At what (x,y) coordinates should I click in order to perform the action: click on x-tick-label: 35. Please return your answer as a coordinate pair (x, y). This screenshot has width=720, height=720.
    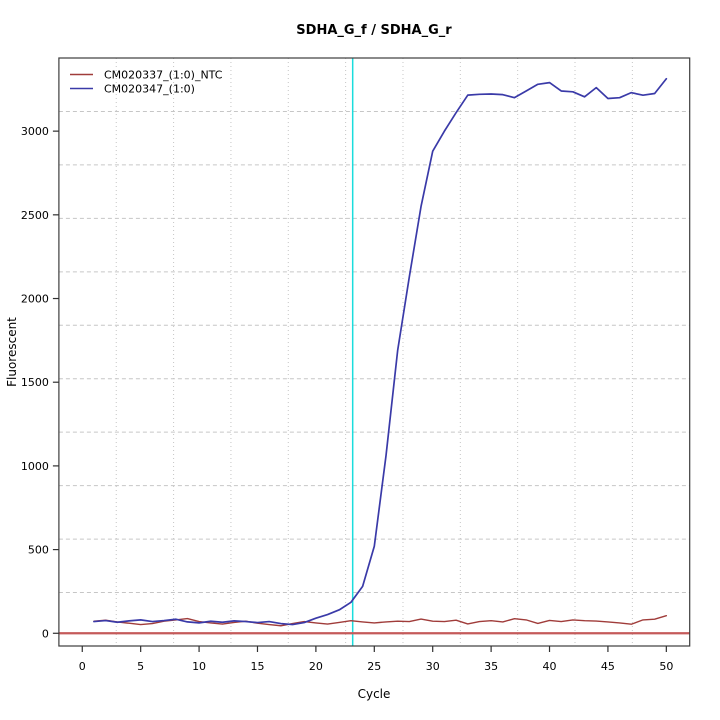
    Looking at the image, I should click on (491, 666).